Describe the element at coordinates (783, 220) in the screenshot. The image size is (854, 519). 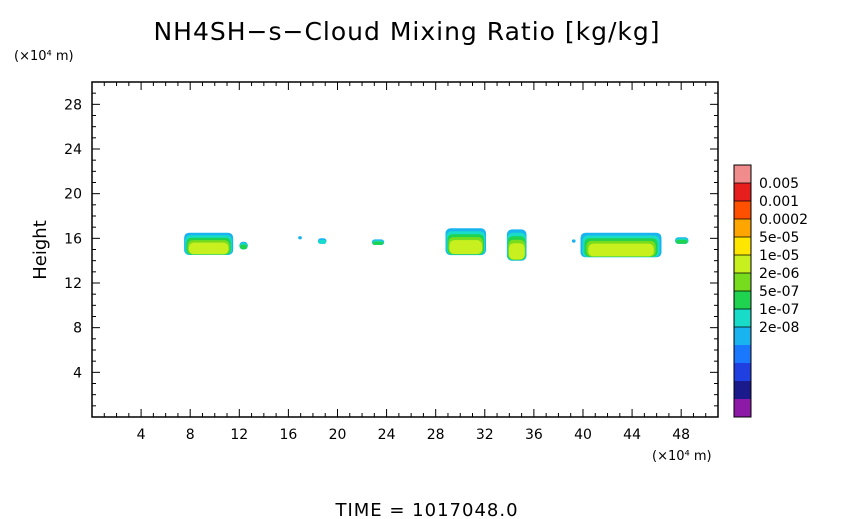
I see `colorbar-label: 0.0002` at that location.